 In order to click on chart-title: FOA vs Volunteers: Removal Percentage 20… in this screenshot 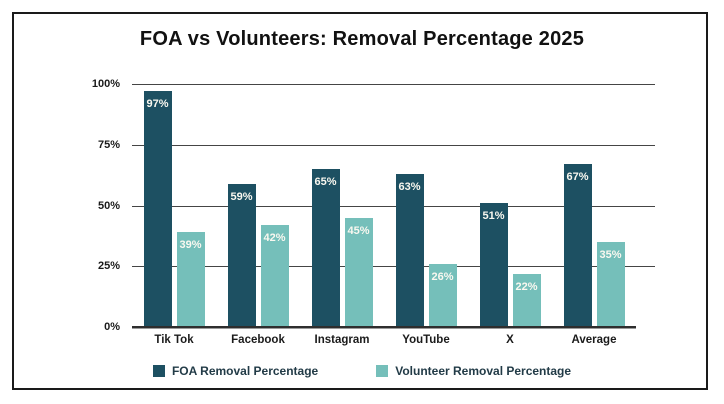, I will do `click(362, 39)`.